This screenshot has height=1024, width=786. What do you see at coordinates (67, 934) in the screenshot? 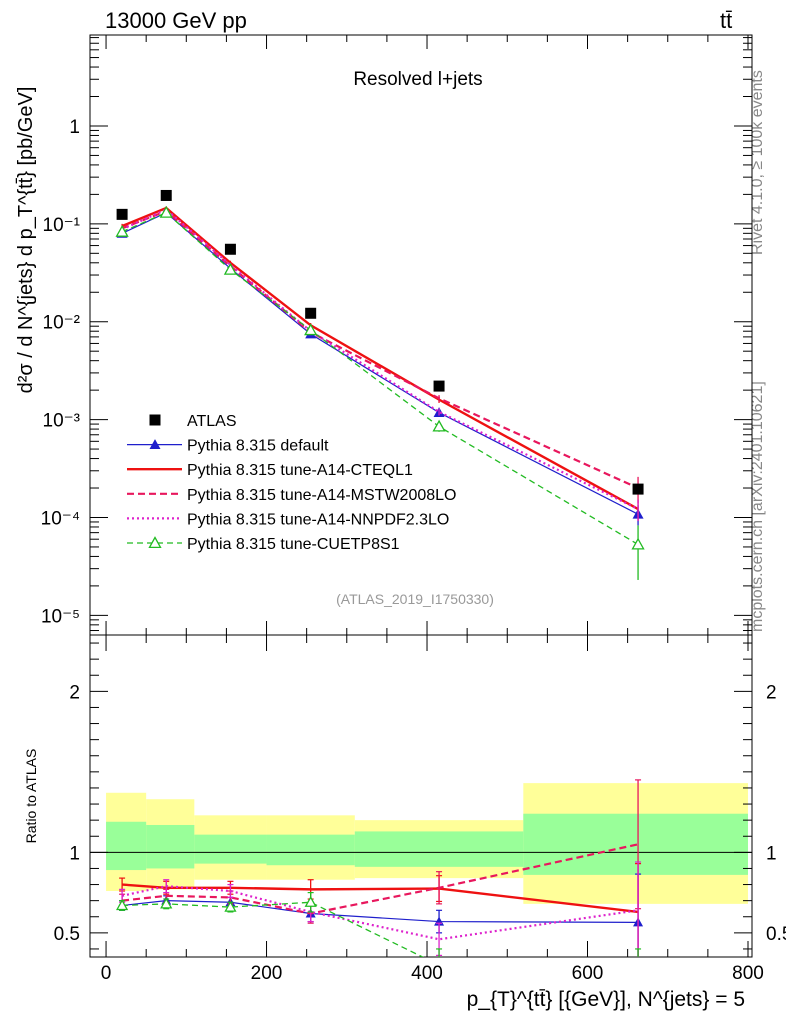
I see `ratio-y-tick-label: 0.5` at bounding box center [67, 934].